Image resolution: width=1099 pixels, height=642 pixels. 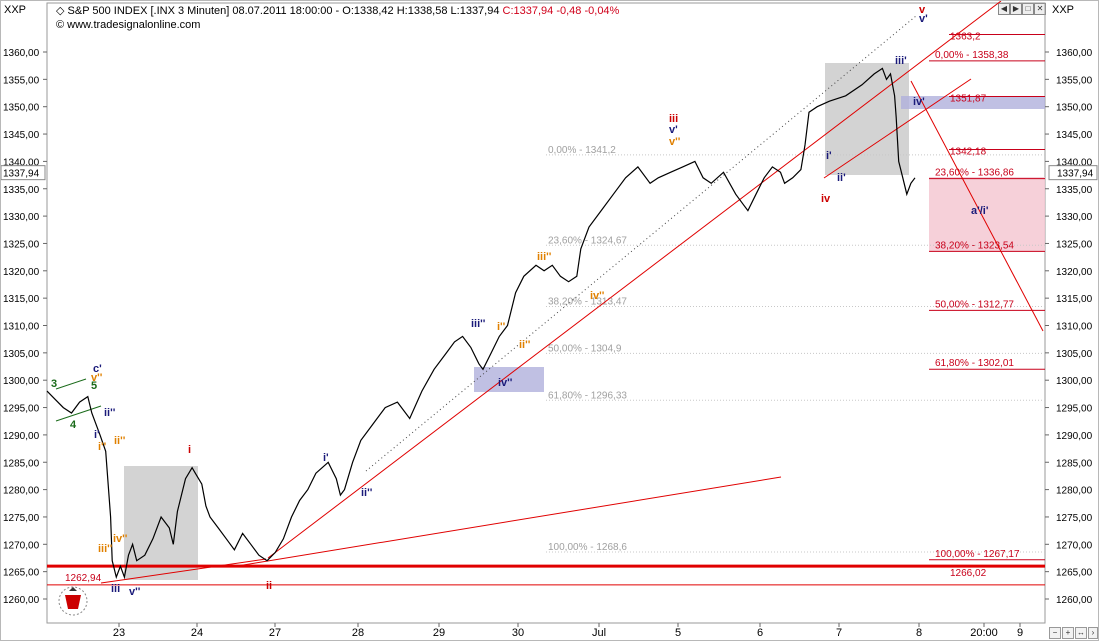 I want to click on fib-label-gray: 50,00% - 1304,9, so click(x=585, y=348).